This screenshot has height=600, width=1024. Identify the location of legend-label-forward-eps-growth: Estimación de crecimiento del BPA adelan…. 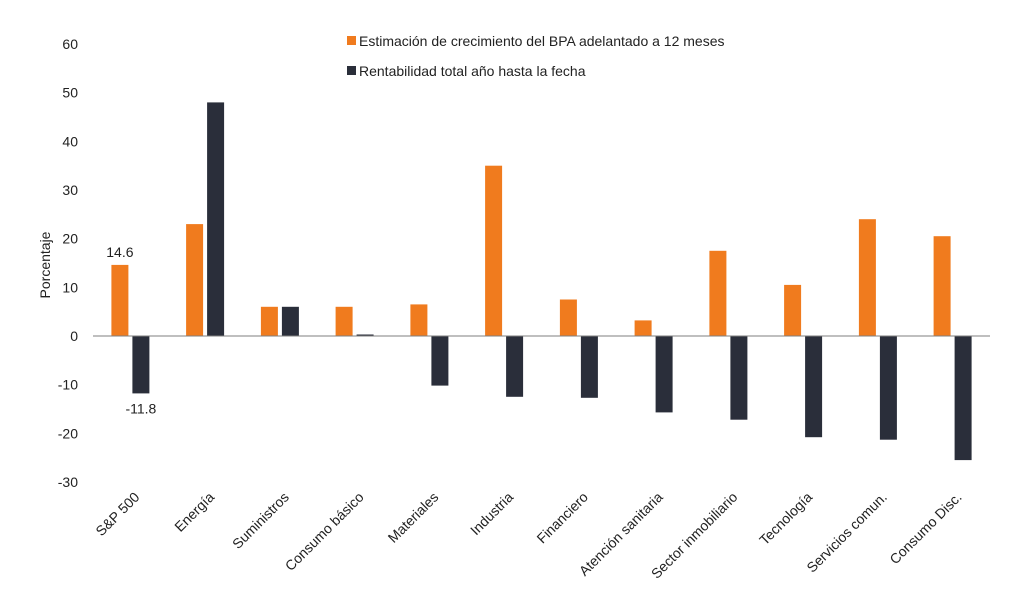
(542, 41).